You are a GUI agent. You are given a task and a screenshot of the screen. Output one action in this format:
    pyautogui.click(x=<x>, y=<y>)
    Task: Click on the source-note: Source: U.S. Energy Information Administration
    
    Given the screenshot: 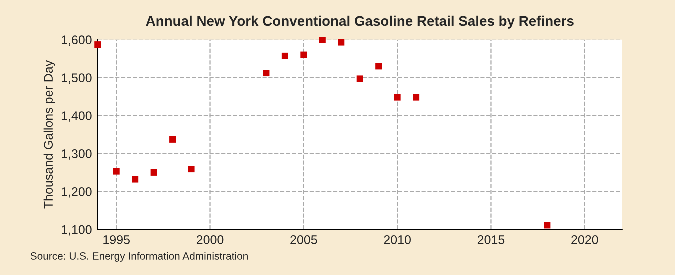 What is the action you would take?
    pyautogui.click(x=139, y=257)
    